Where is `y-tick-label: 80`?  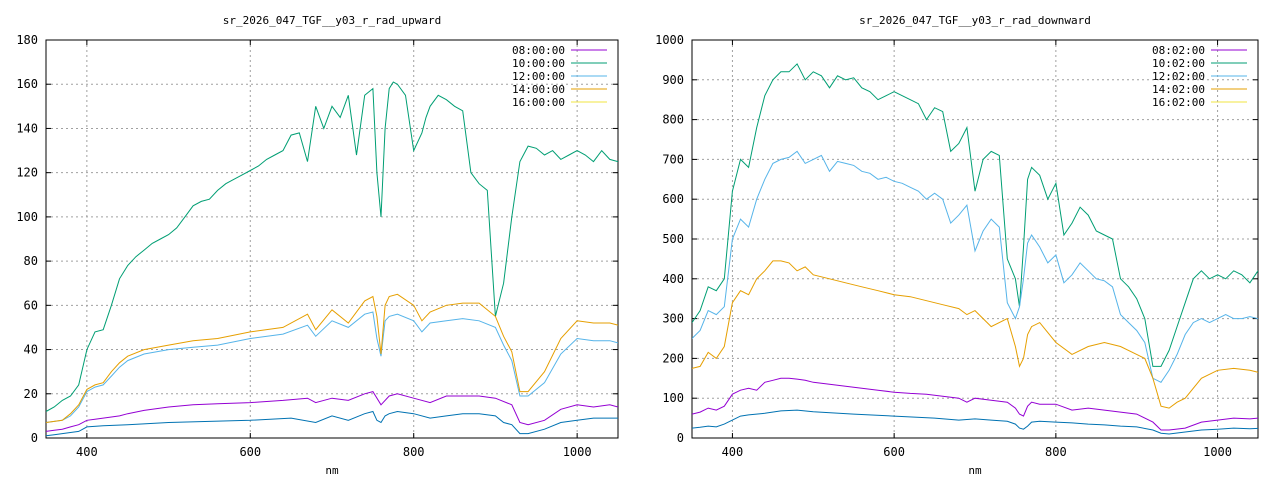 y-tick-label: 80 is located at coordinates (31, 261).